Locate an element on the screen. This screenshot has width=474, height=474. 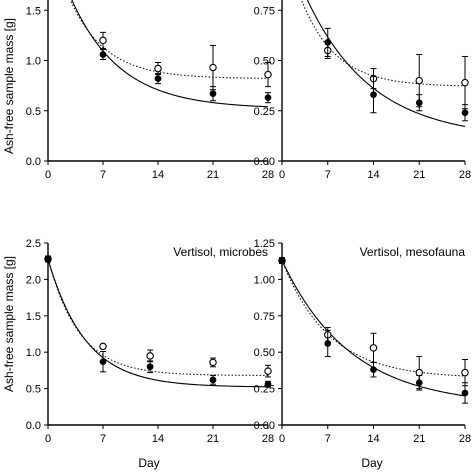
top-left-ytick-label: 0.0 is located at coordinates (33, 162).